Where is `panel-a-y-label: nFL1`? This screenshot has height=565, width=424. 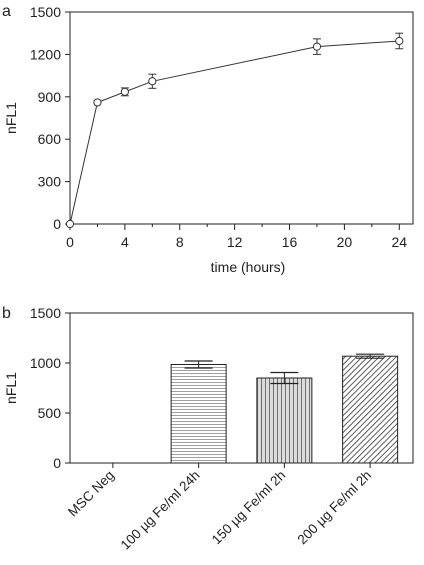 panel-a-y-label: nFL1 is located at coordinates (11, 118).